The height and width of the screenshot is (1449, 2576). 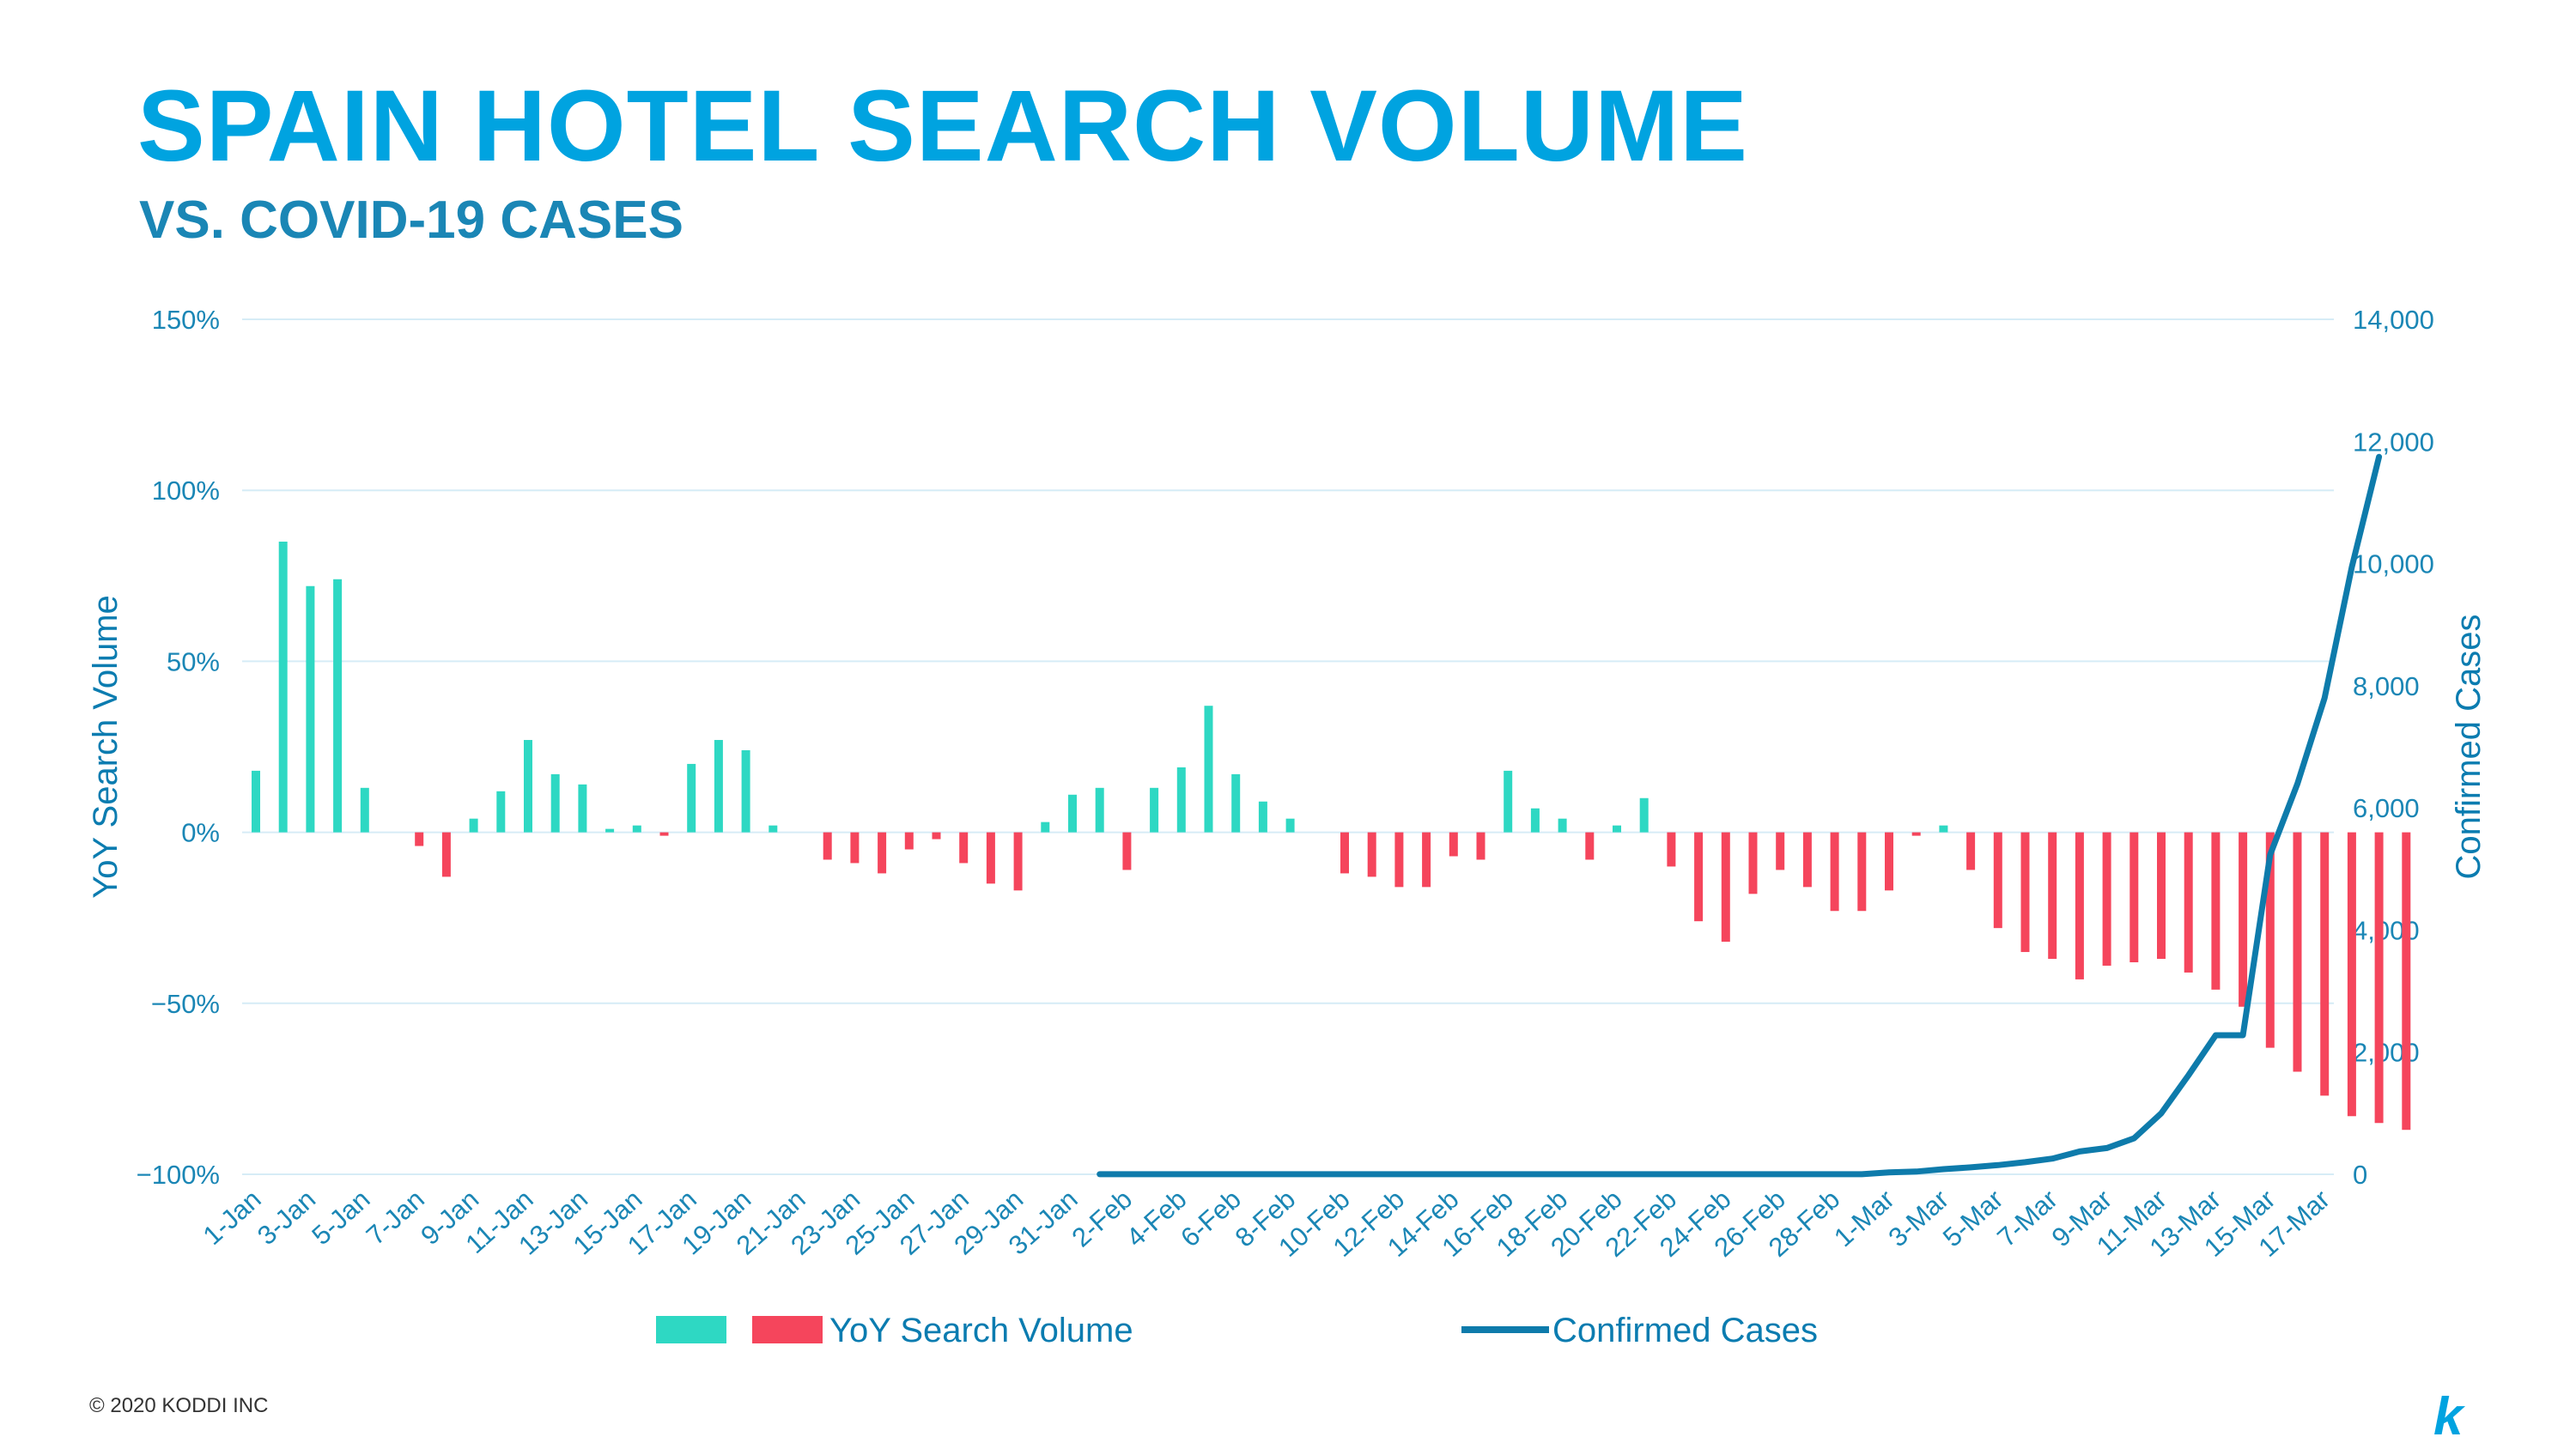 What do you see at coordinates (201, 833) in the screenshot?
I see `y-tick-label: 0%` at bounding box center [201, 833].